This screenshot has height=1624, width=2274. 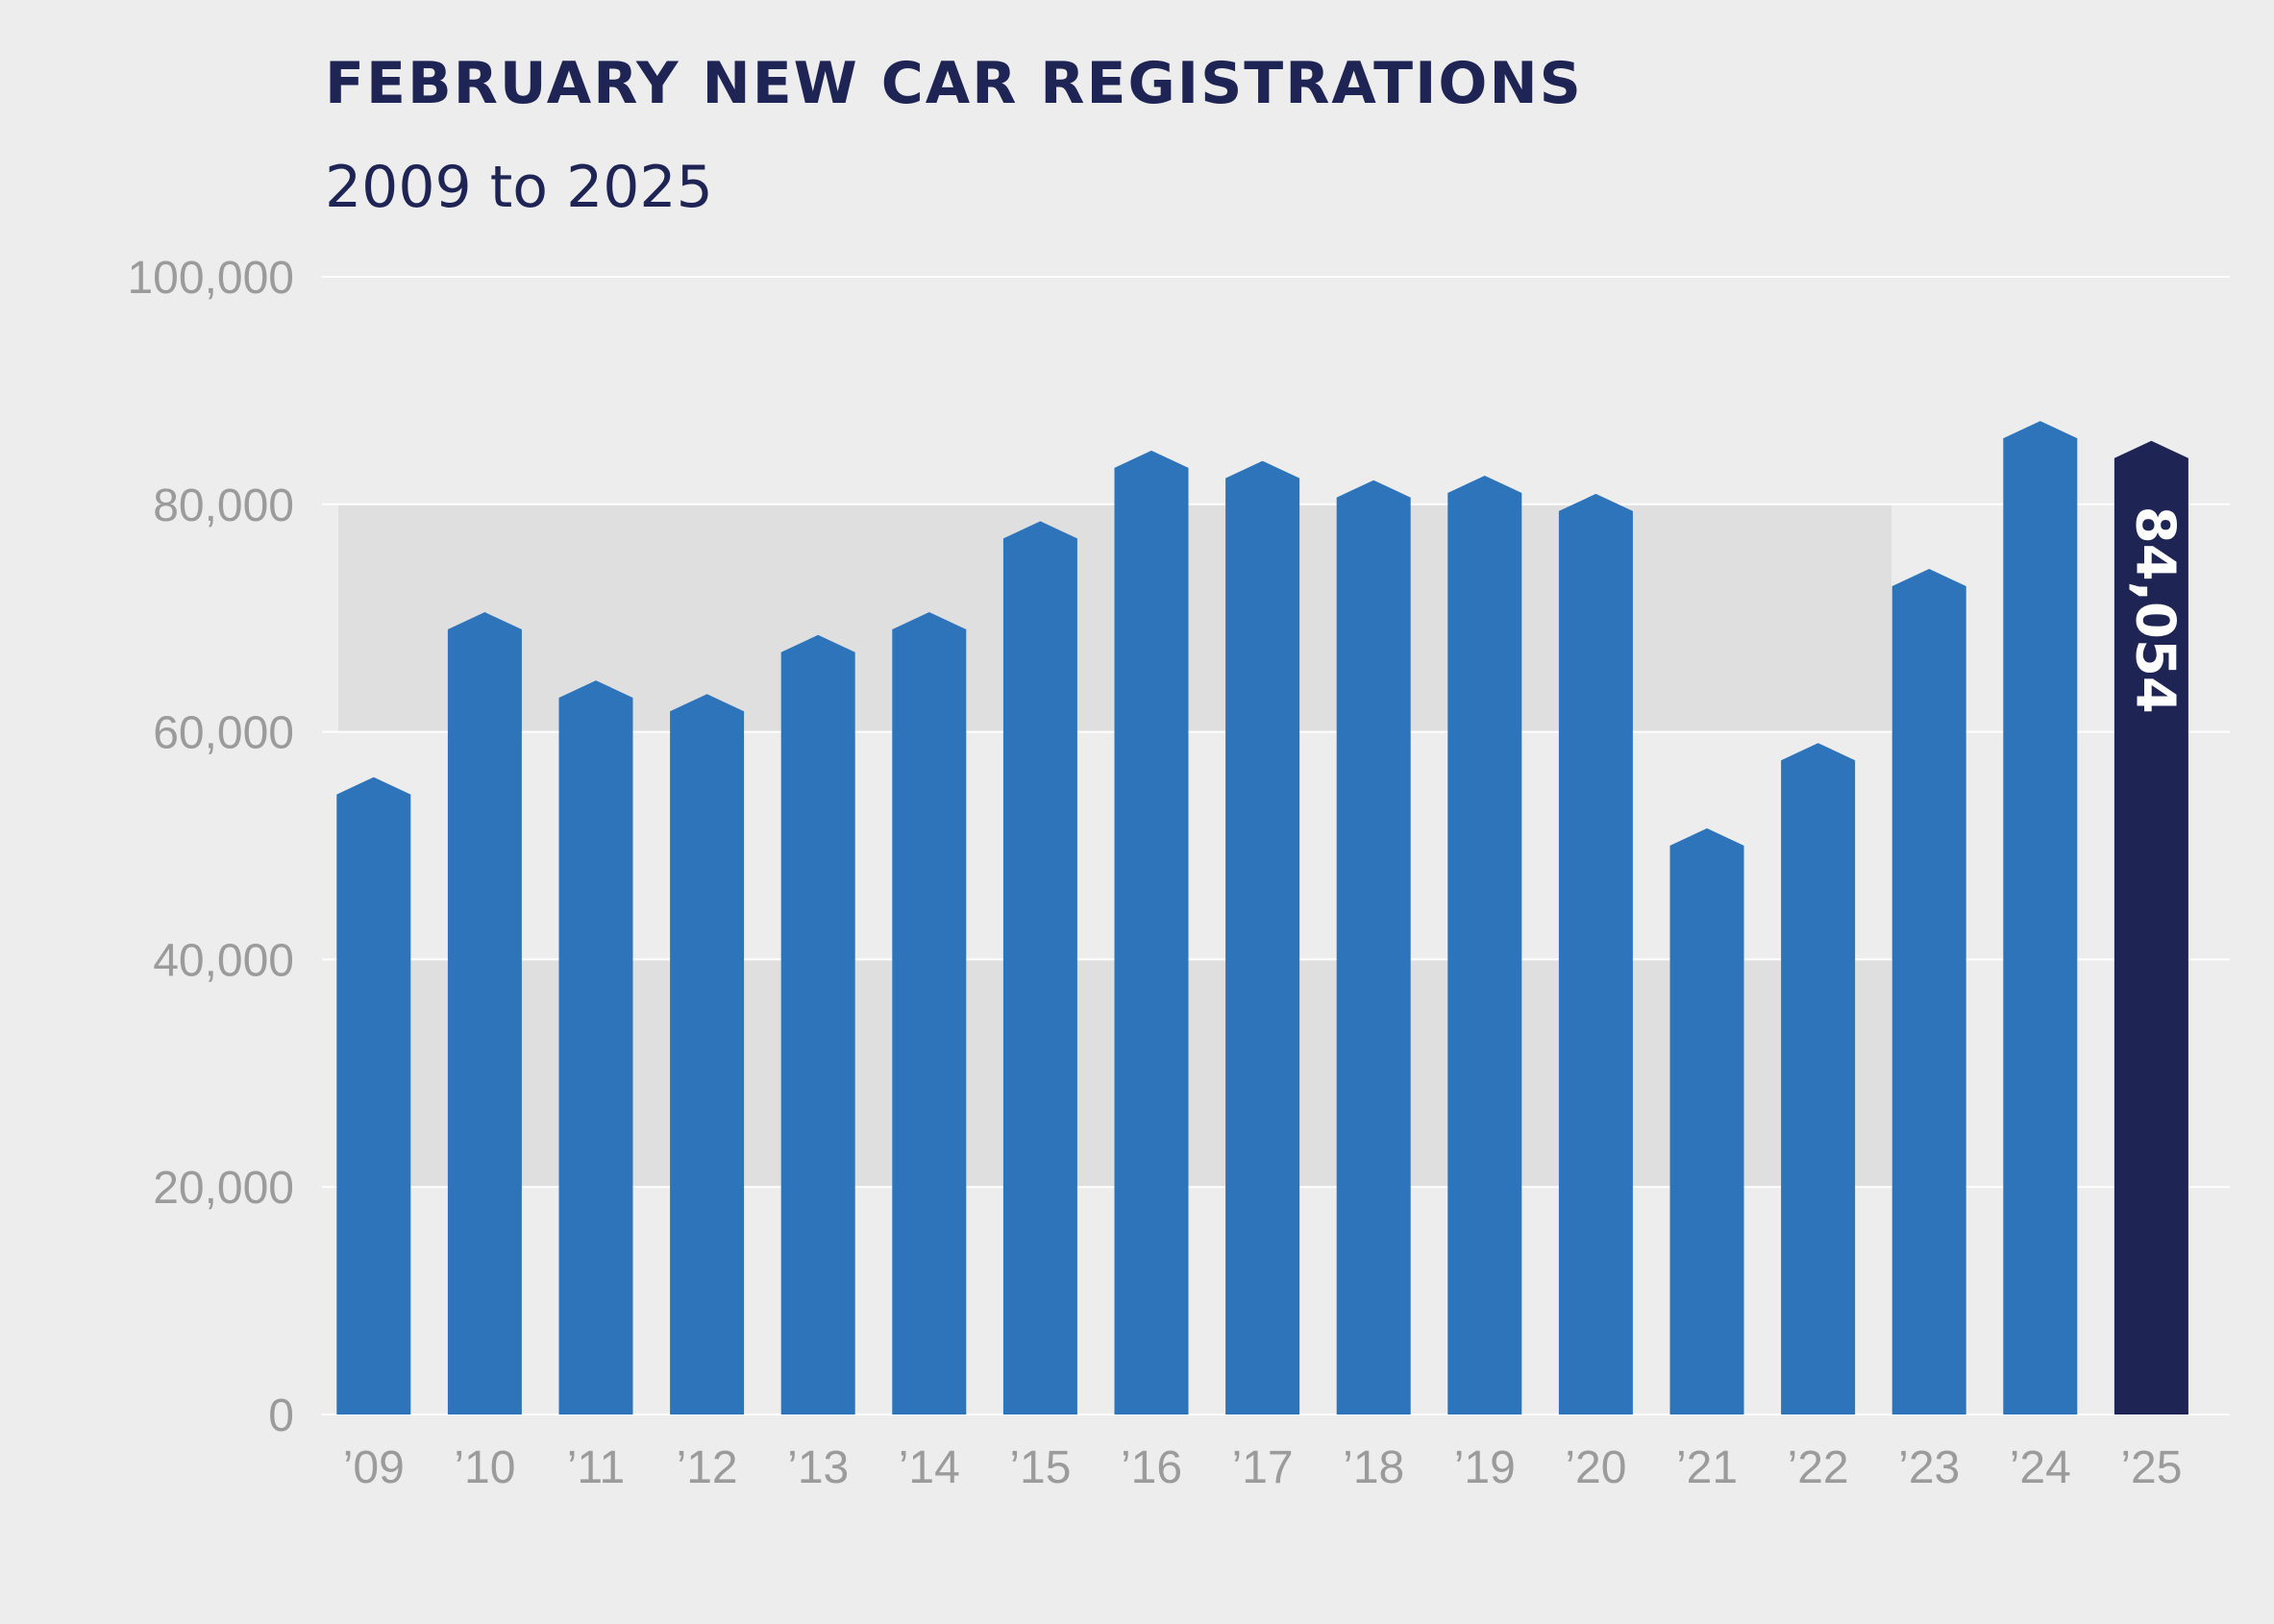 I want to click on annotations: 84,054, so click(x=2154, y=610).